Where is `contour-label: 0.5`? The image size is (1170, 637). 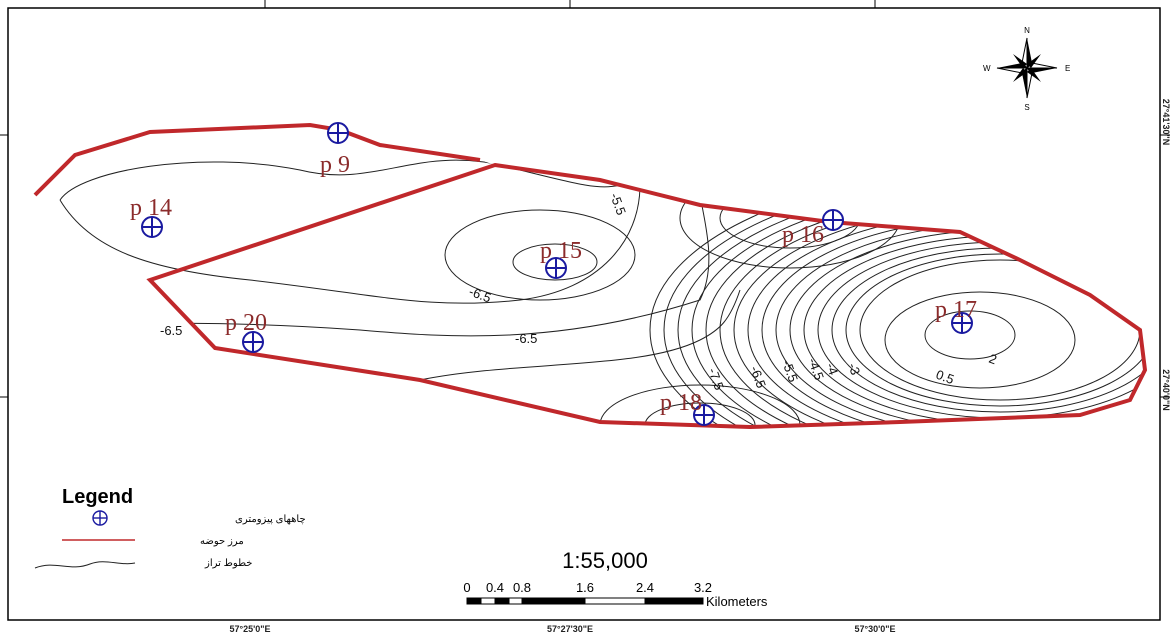 contour-label: 0.5 is located at coordinates (945, 377).